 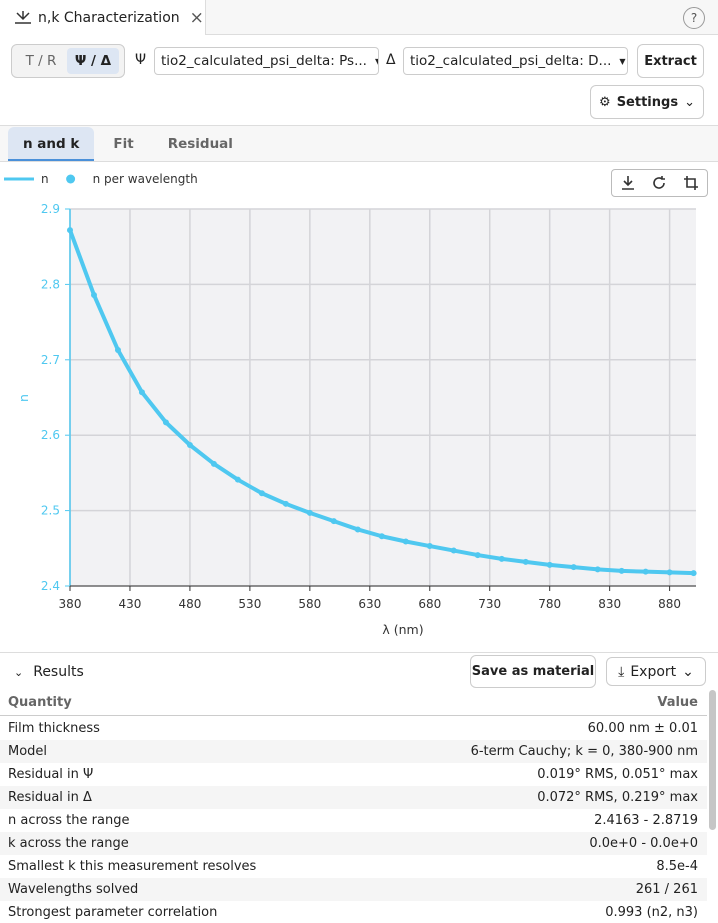 I want to click on view-tab: Fit, so click(x=123, y=143).